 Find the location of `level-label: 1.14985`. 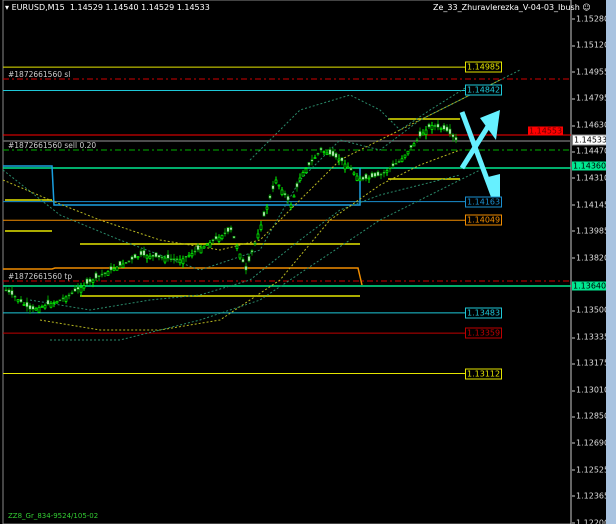

level-label: 1.14985 is located at coordinates (484, 67).